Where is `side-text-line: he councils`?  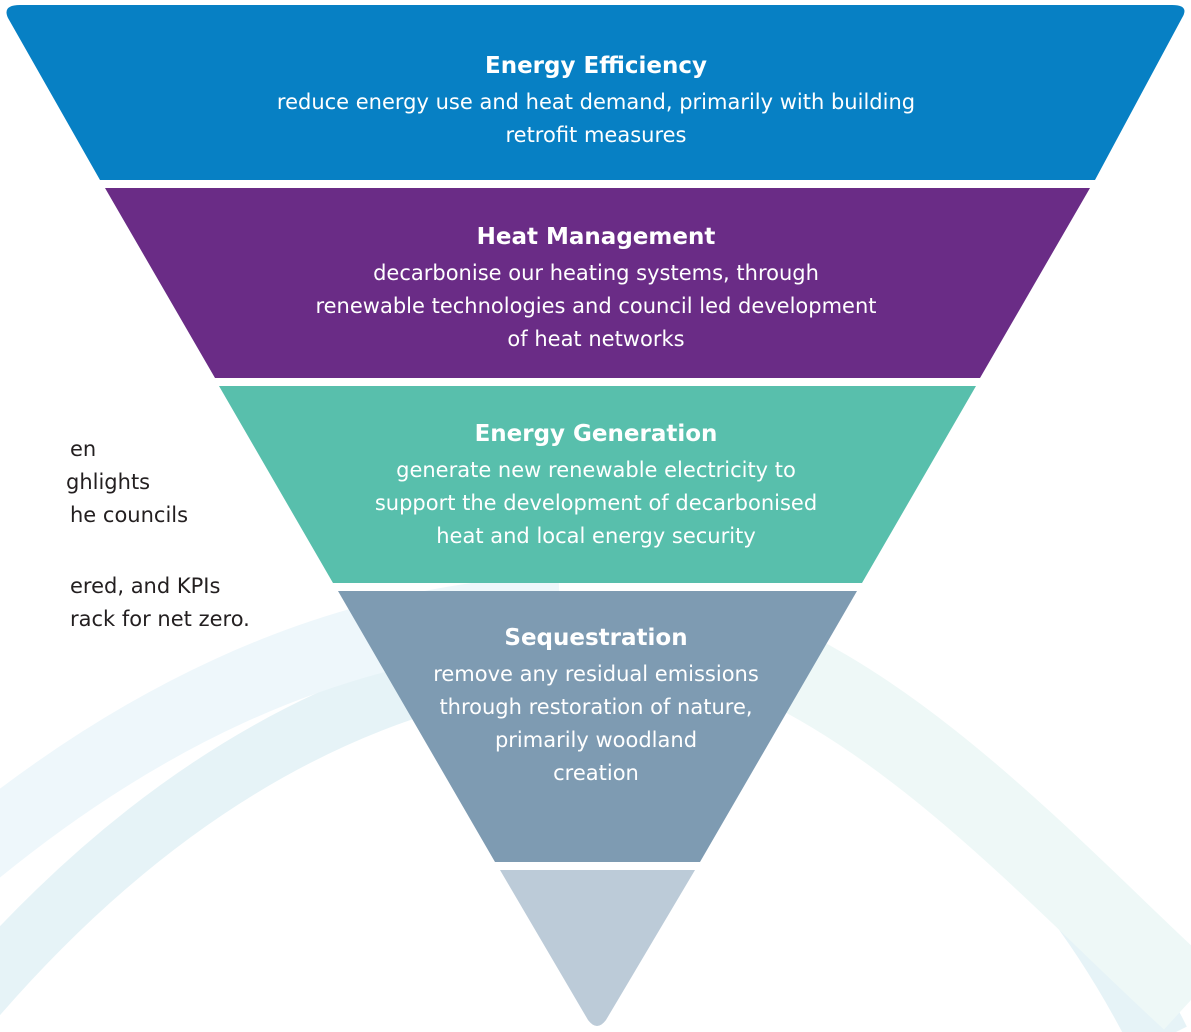
side-text-line: he councils is located at coordinates (129, 515).